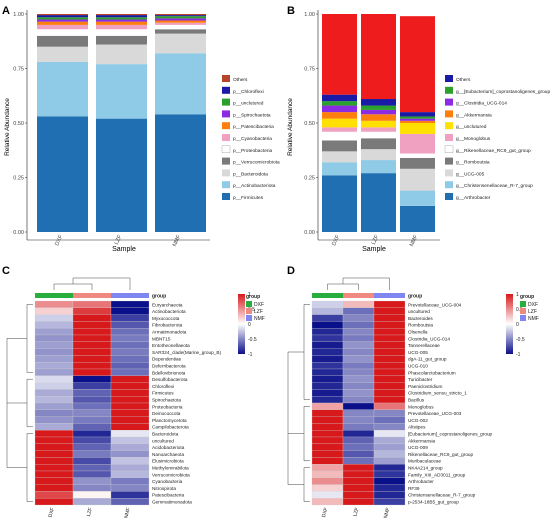  I want to click on y-tick-label: 0.25, so click(18, 179).